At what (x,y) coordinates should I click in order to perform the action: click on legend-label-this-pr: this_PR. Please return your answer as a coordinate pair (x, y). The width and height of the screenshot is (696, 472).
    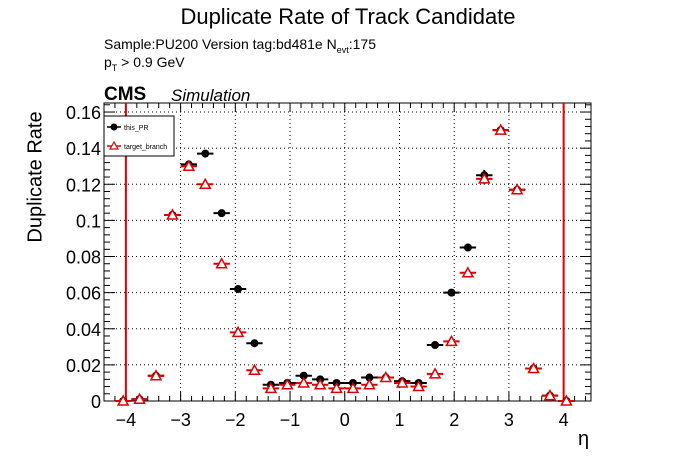
    Looking at the image, I should click on (136, 128).